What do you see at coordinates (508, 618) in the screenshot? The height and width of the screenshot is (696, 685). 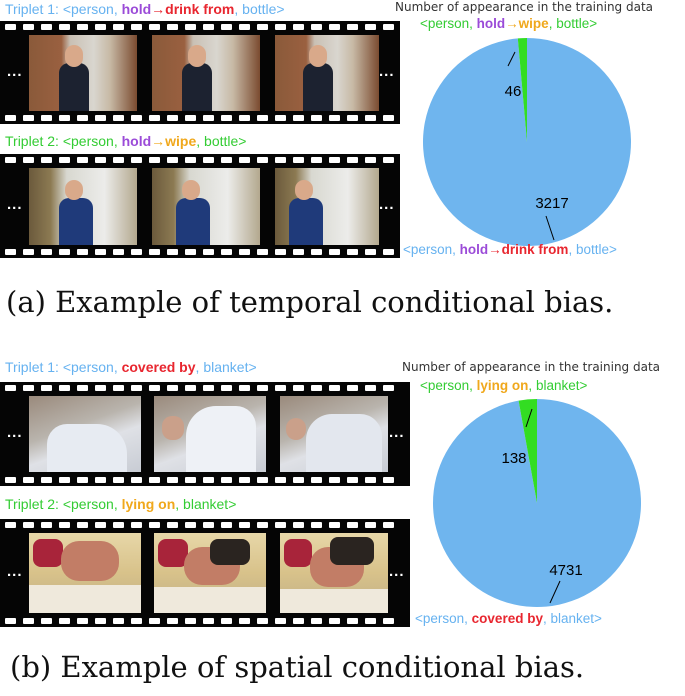 I see `pie-b-major-label: <person, covered by, blanket>` at bounding box center [508, 618].